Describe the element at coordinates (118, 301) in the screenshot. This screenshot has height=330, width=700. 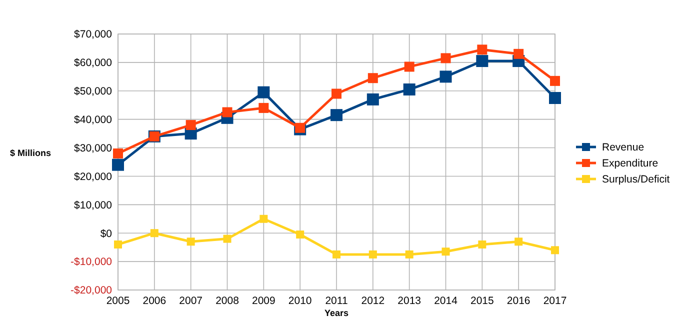
I see `x-tick-label: 2005` at that location.